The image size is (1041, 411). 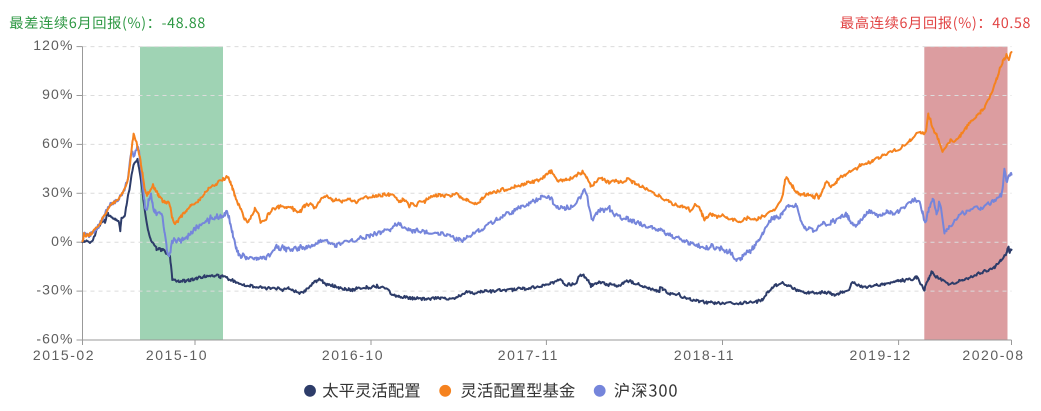 What do you see at coordinates (64, 355) in the screenshot?
I see `svg-text: 2015-02` at bounding box center [64, 355].